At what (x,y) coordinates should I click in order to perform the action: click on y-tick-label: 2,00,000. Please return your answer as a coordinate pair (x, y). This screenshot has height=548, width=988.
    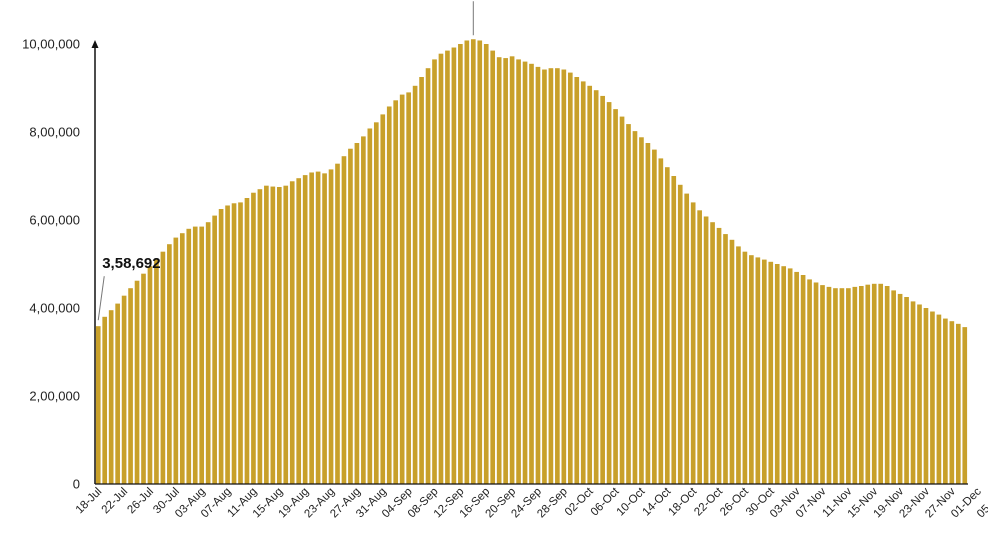
    Looking at the image, I should click on (54, 396).